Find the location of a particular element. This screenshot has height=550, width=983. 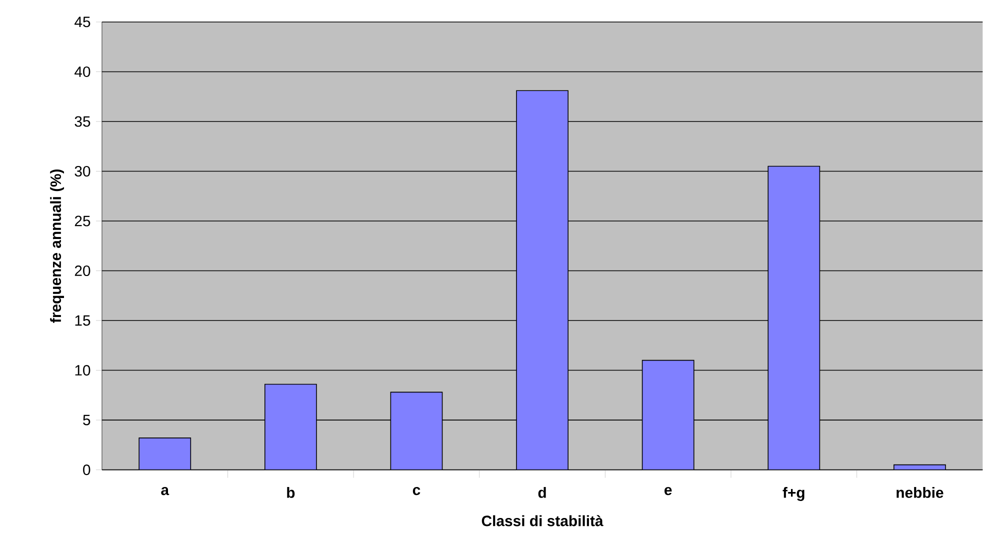

x-tick-label: d is located at coordinates (542, 492).